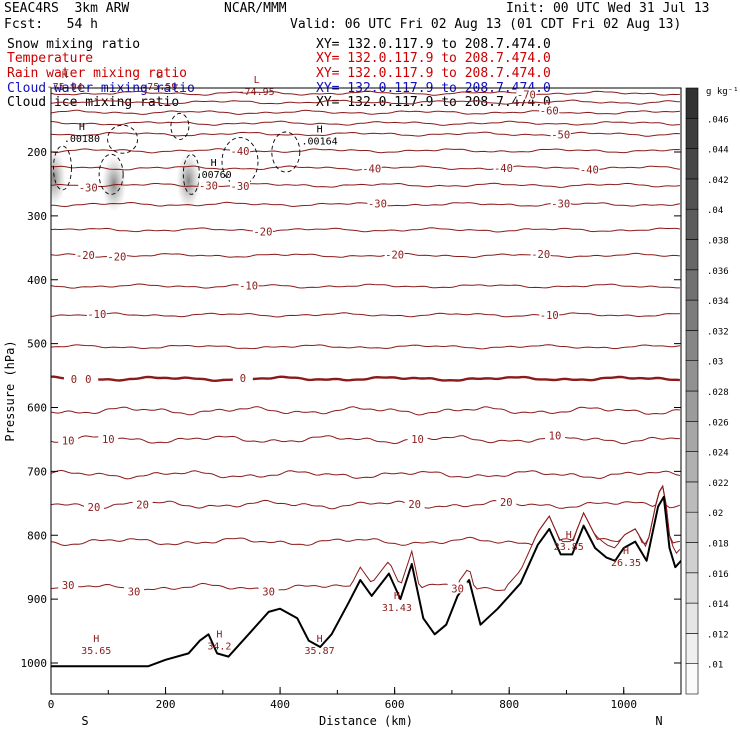 The height and width of the screenshot is (740, 740). Describe the element at coordinates (97, 73) in the screenshot. I see `field-rain-name: Rain water mixing ratio` at that location.